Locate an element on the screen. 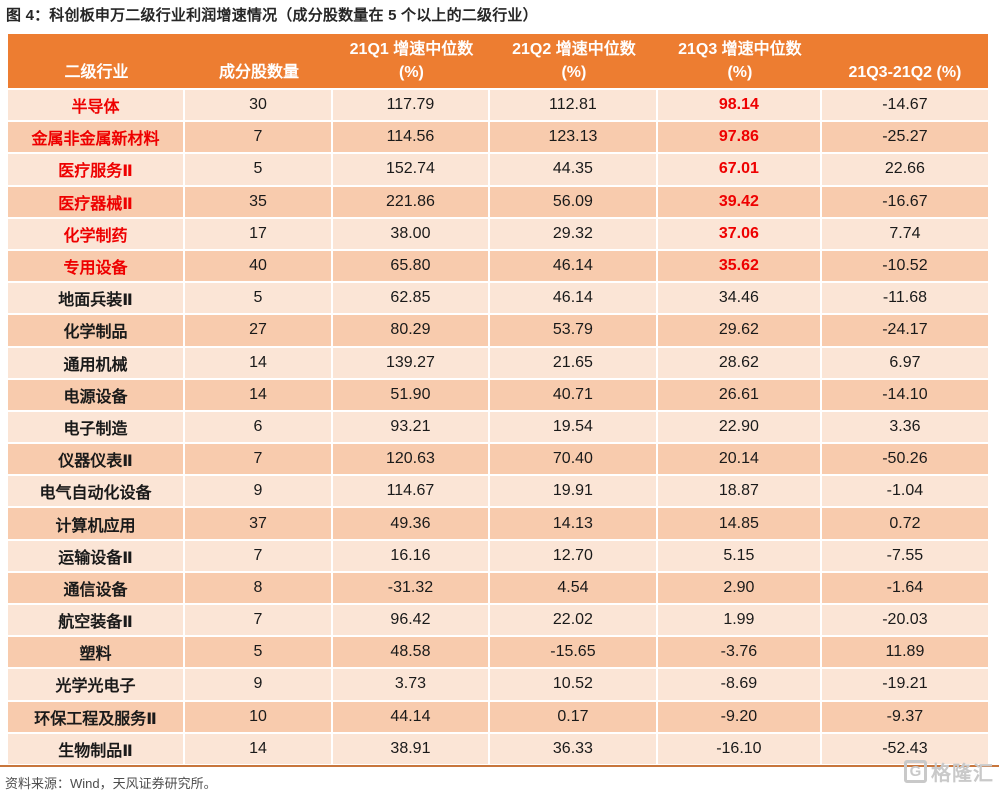  table-row: 运输设备Ⅱ 7 16.16 12.70 5.15 -7.55 is located at coordinates (498, 555).